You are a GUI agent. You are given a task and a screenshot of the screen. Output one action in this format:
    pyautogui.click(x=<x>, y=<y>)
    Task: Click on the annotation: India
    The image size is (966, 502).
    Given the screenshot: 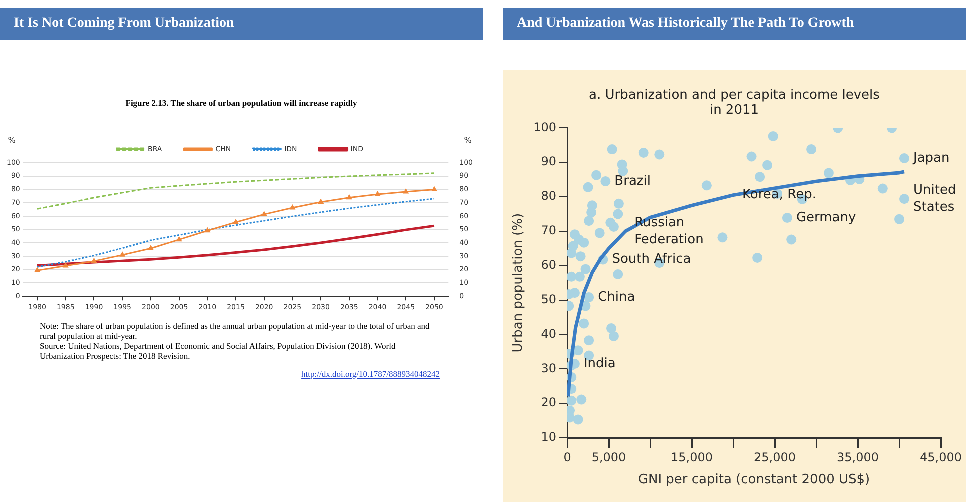 What is the action you would take?
    pyautogui.click(x=600, y=364)
    